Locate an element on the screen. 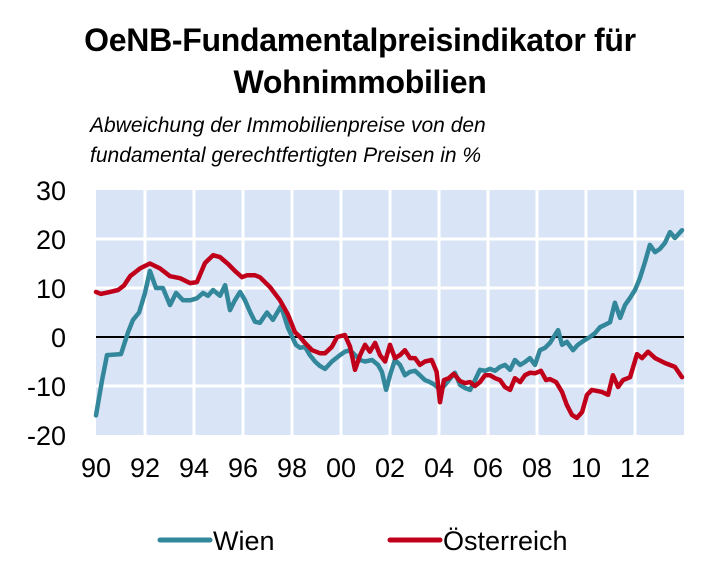  legend-item-oesterreich: Österreich is located at coordinates (477, 541).